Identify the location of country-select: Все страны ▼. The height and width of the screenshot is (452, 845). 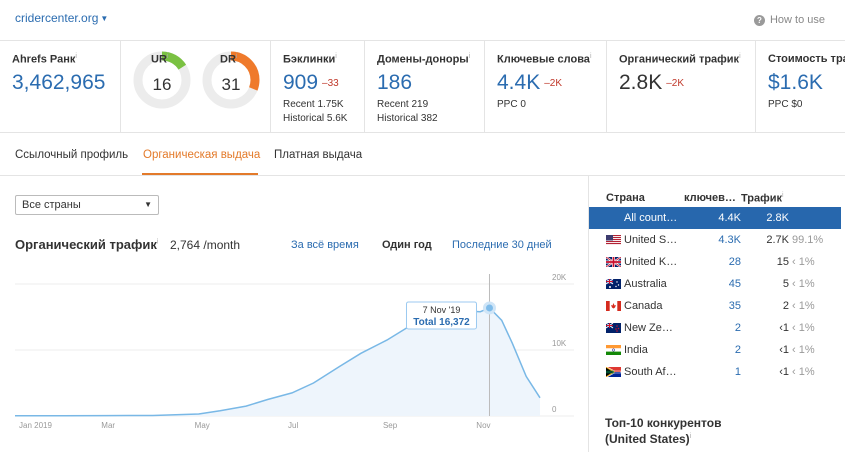
(87, 205).